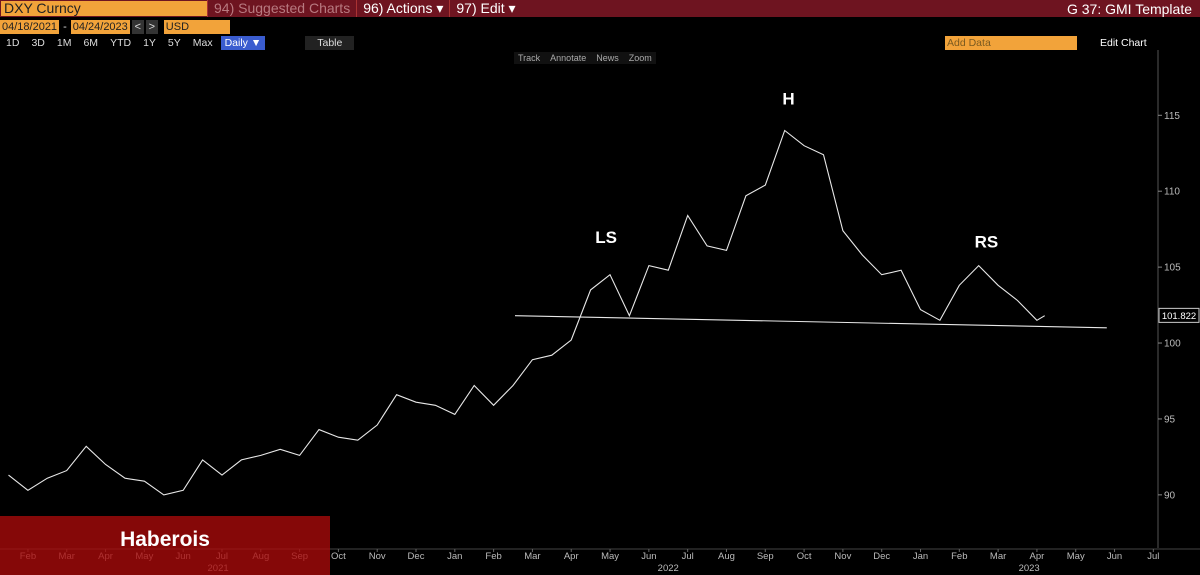 The width and height of the screenshot is (1200, 575). I want to click on period-button: 1Y, so click(149, 43).